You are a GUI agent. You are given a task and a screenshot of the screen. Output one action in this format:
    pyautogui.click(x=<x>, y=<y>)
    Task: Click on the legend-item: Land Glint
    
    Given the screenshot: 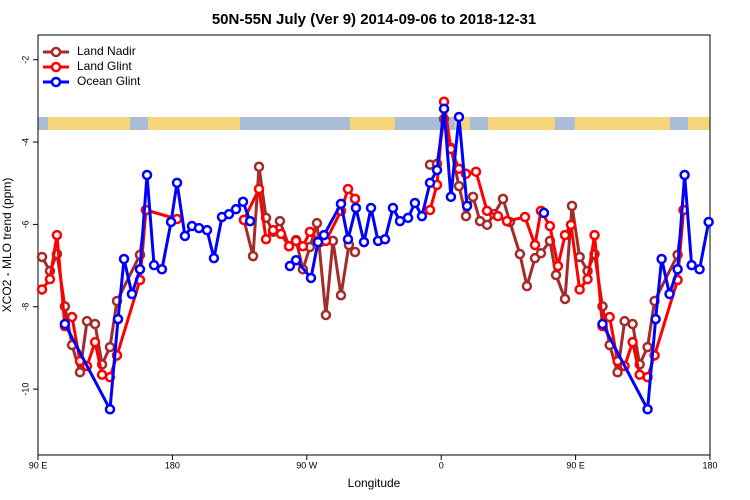 What is the action you would take?
    pyautogui.click(x=87, y=66)
    